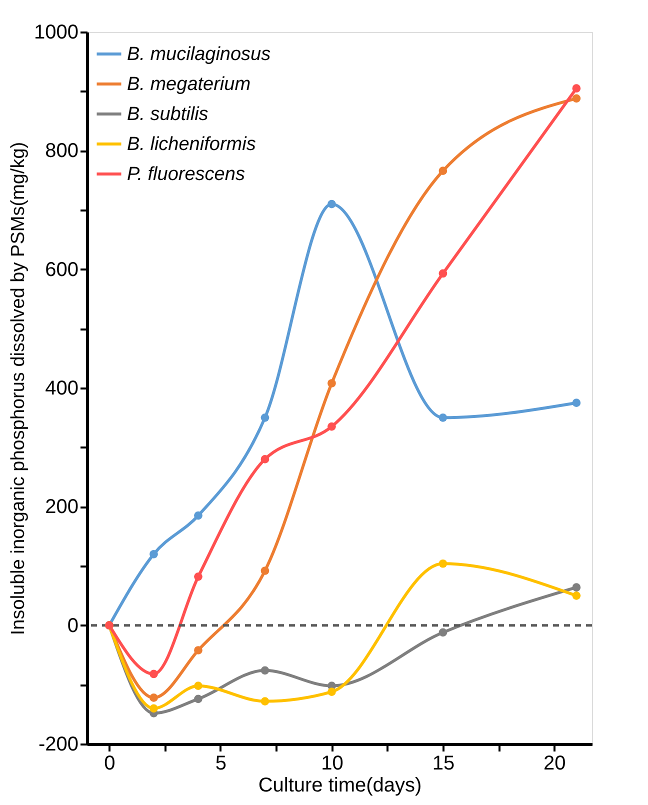  Describe the element at coordinates (199, 54) in the screenshot. I see `legend-label: B. mucilaginosus` at that location.